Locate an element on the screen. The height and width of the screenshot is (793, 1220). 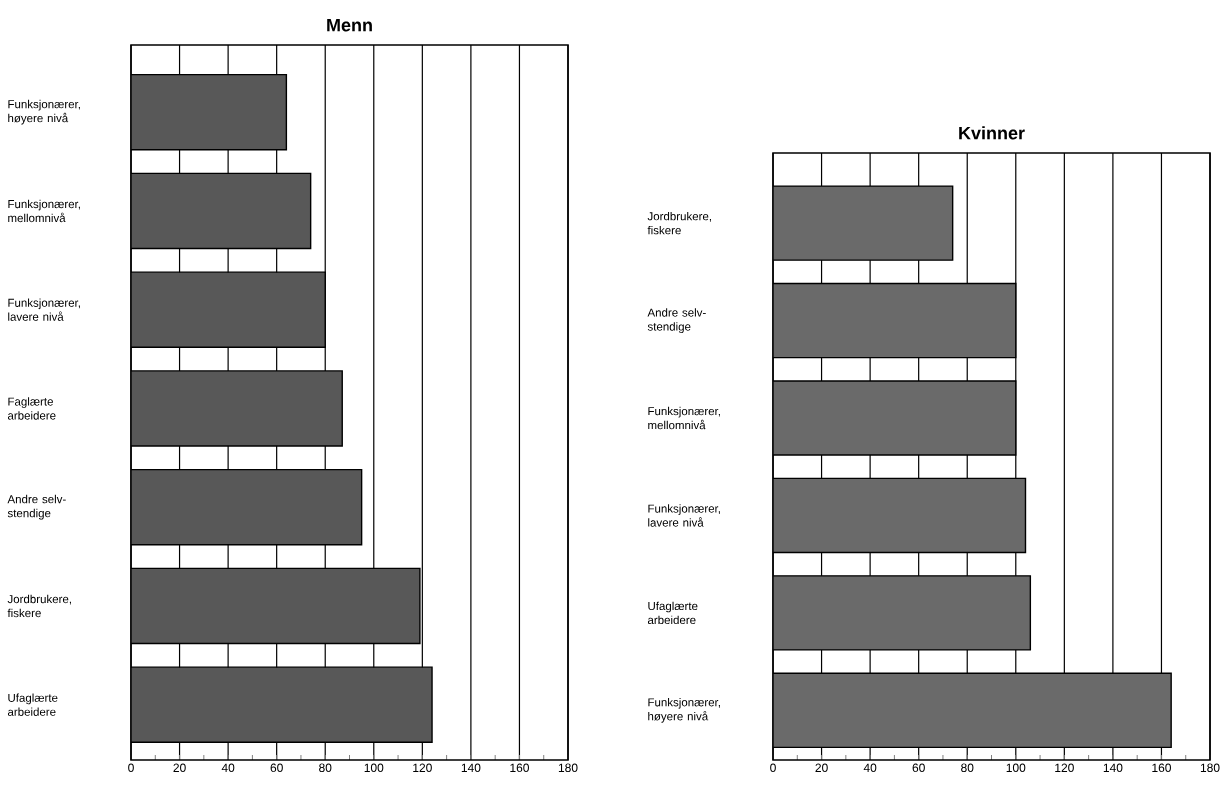
chart-title: Kvinner is located at coordinates (992, 133).